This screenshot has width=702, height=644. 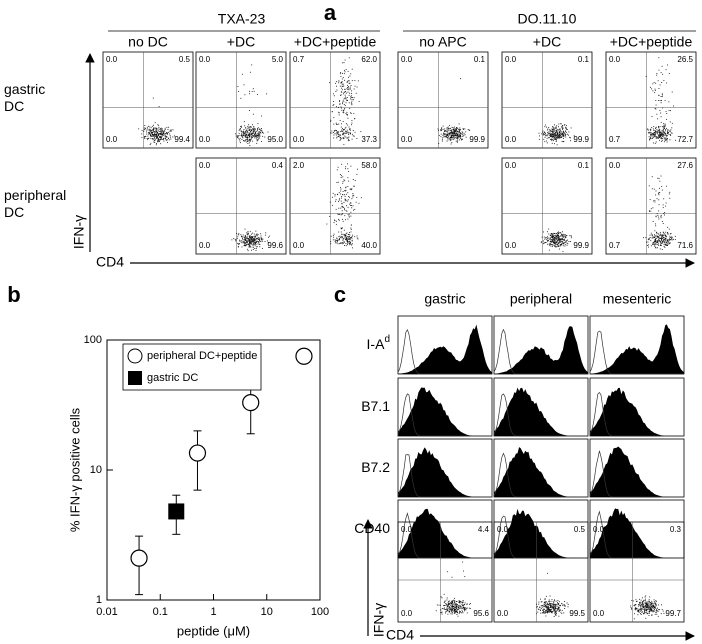 What do you see at coordinates (372, 528) in the screenshot?
I see `marker-name: CD40` at bounding box center [372, 528].